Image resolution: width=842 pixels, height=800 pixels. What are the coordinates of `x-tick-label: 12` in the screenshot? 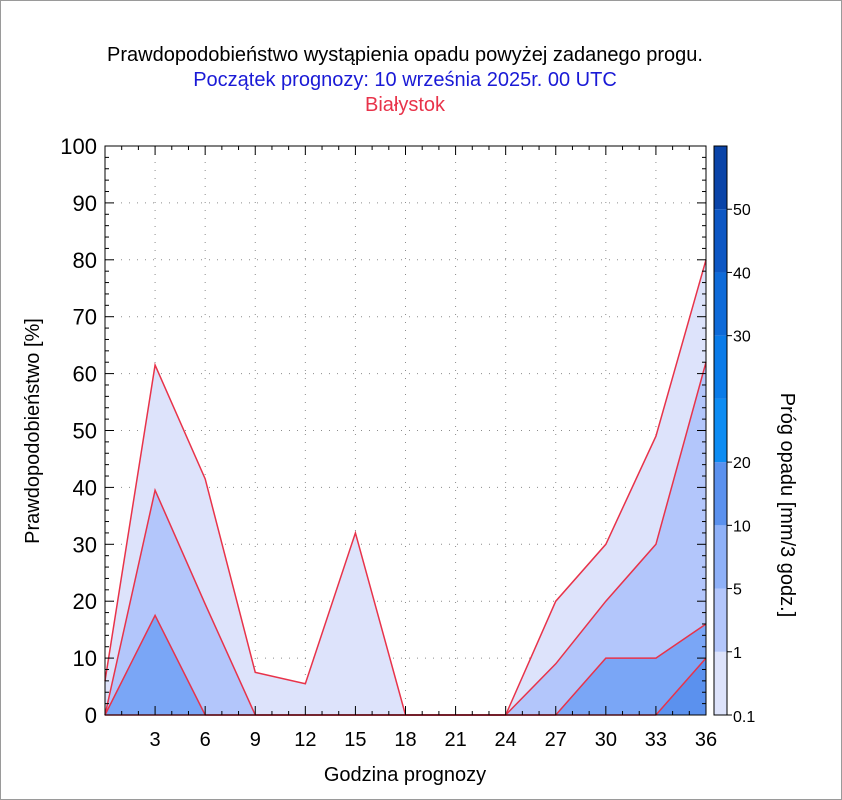 It's located at (305, 740).